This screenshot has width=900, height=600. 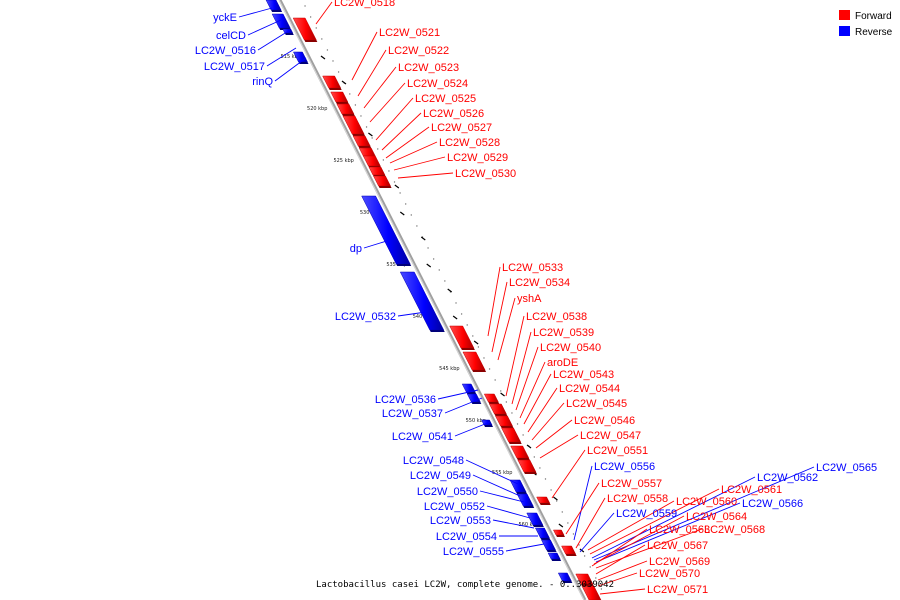 What do you see at coordinates (706, 502) in the screenshot?
I see `gene-label-lc2w-0560: LC2W_0560` at bounding box center [706, 502].